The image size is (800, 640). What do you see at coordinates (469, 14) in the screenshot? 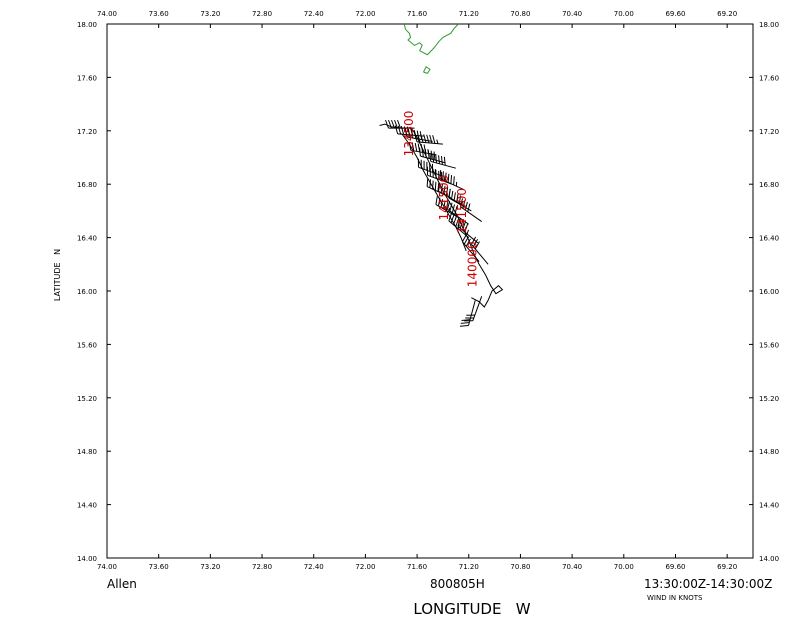
I see `x-tick-label-top: 71.20` at bounding box center [469, 14].